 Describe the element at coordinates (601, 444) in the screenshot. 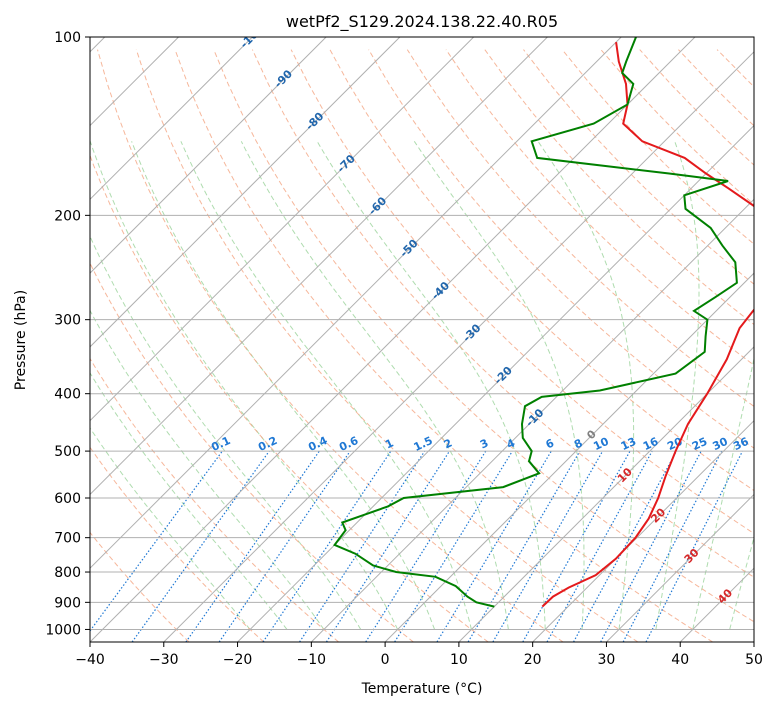

I see `mixing-ratio-label: 10` at that location.